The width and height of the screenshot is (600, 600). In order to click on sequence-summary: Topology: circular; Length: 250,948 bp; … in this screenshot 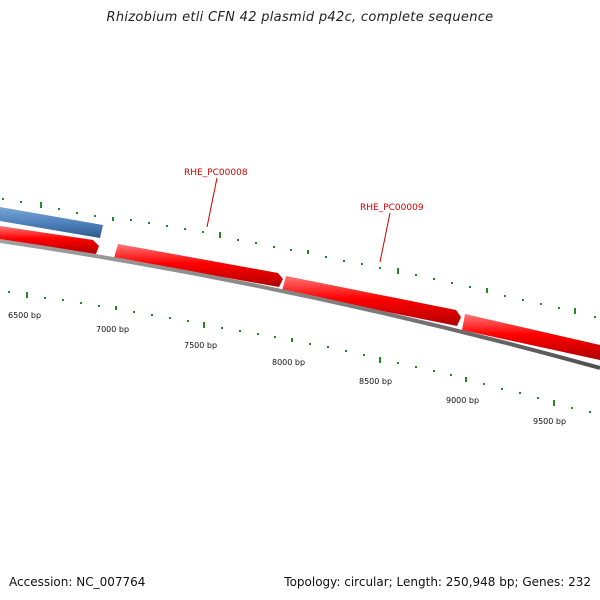, I will do `click(437, 582)`.